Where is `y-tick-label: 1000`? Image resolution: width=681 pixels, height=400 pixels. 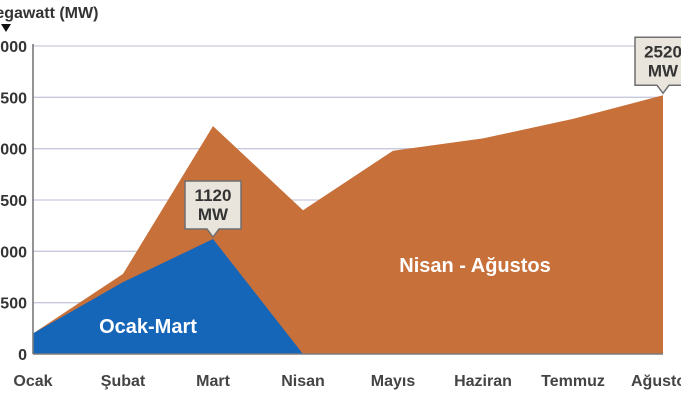 y-tick-label: 1000 is located at coordinates (13, 252).